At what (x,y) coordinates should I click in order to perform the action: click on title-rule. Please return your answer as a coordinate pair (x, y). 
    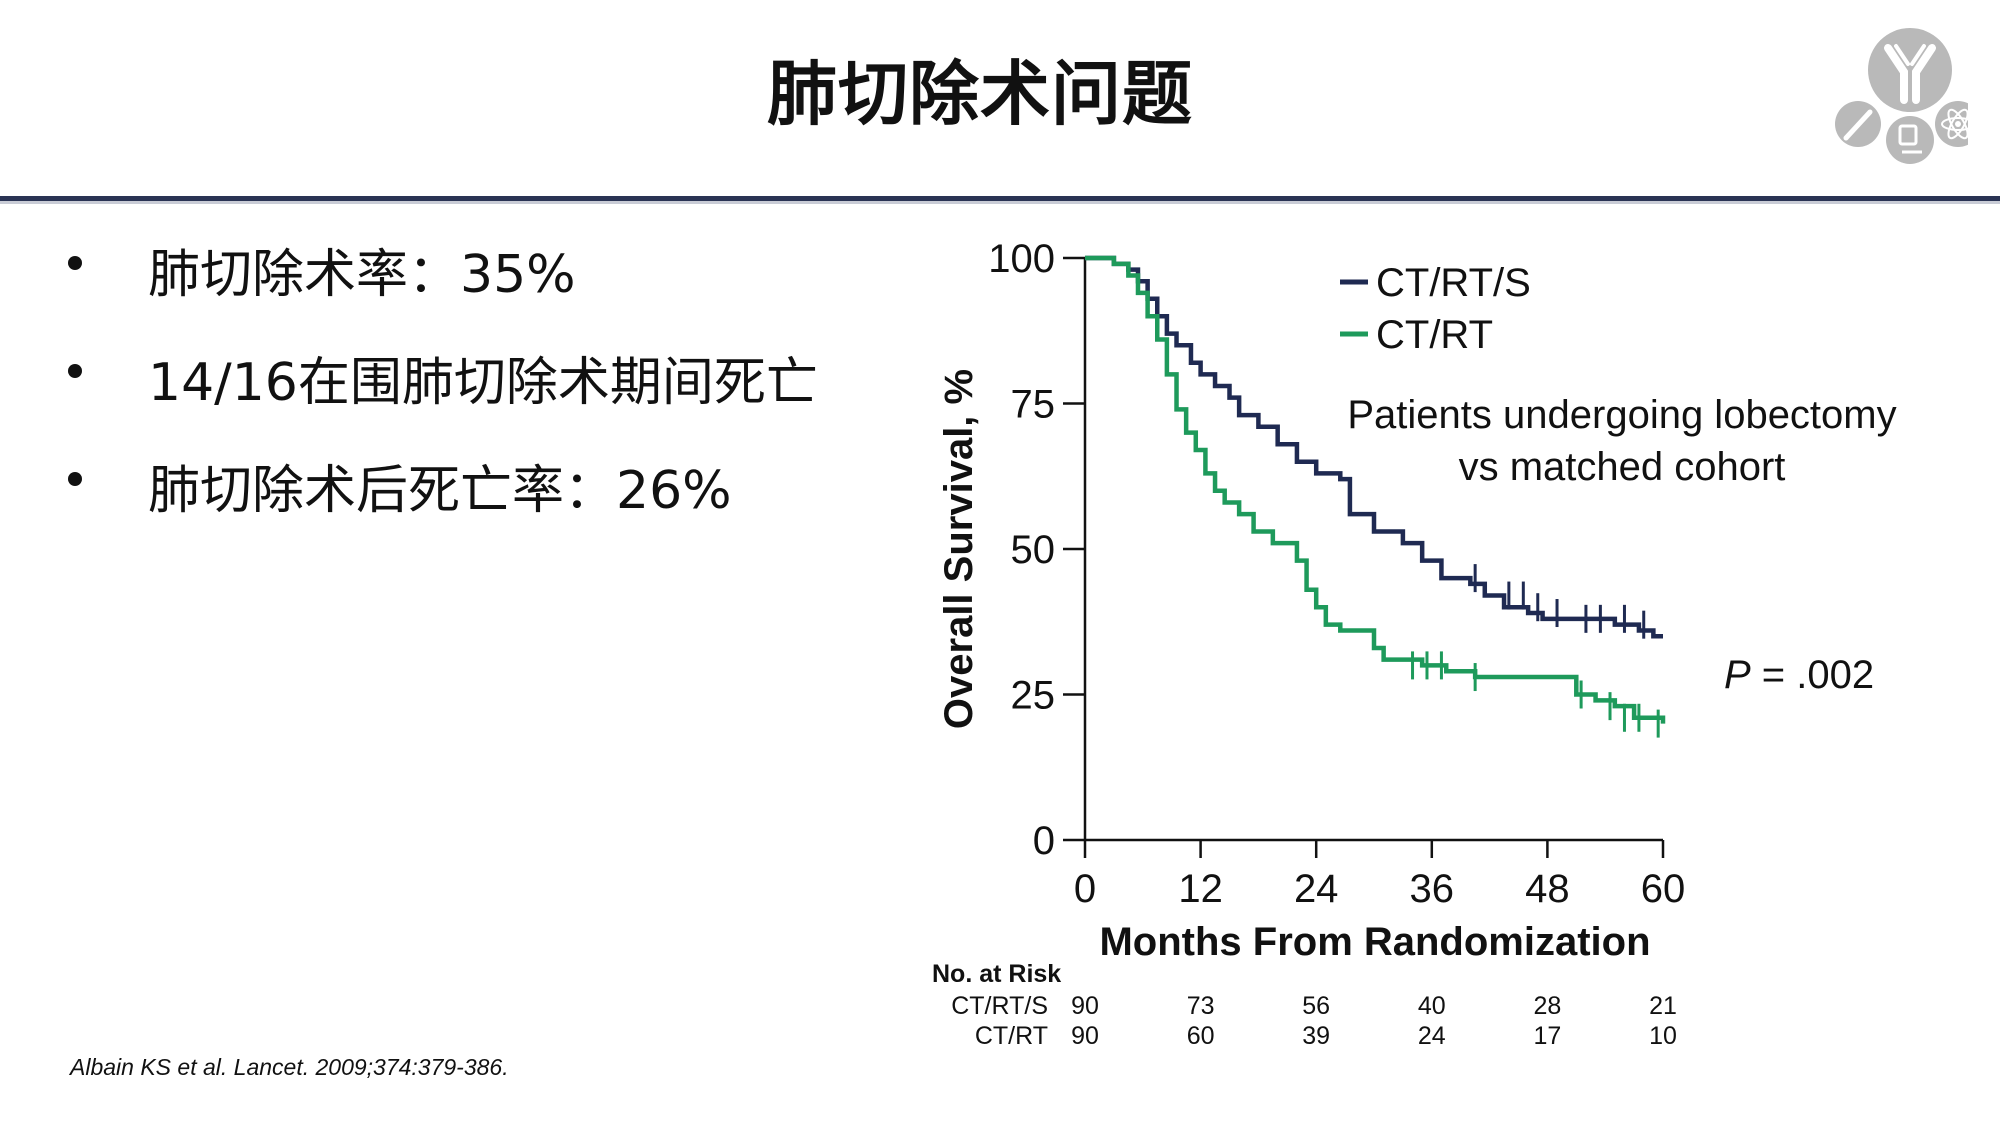
    Looking at the image, I should click on (1000, 198).